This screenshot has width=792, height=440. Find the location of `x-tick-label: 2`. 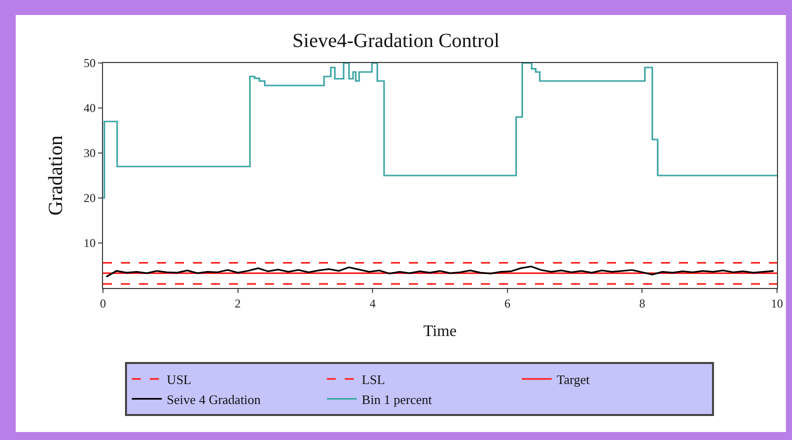

x-tick-label: 2 is located at coordinates (237, 303).